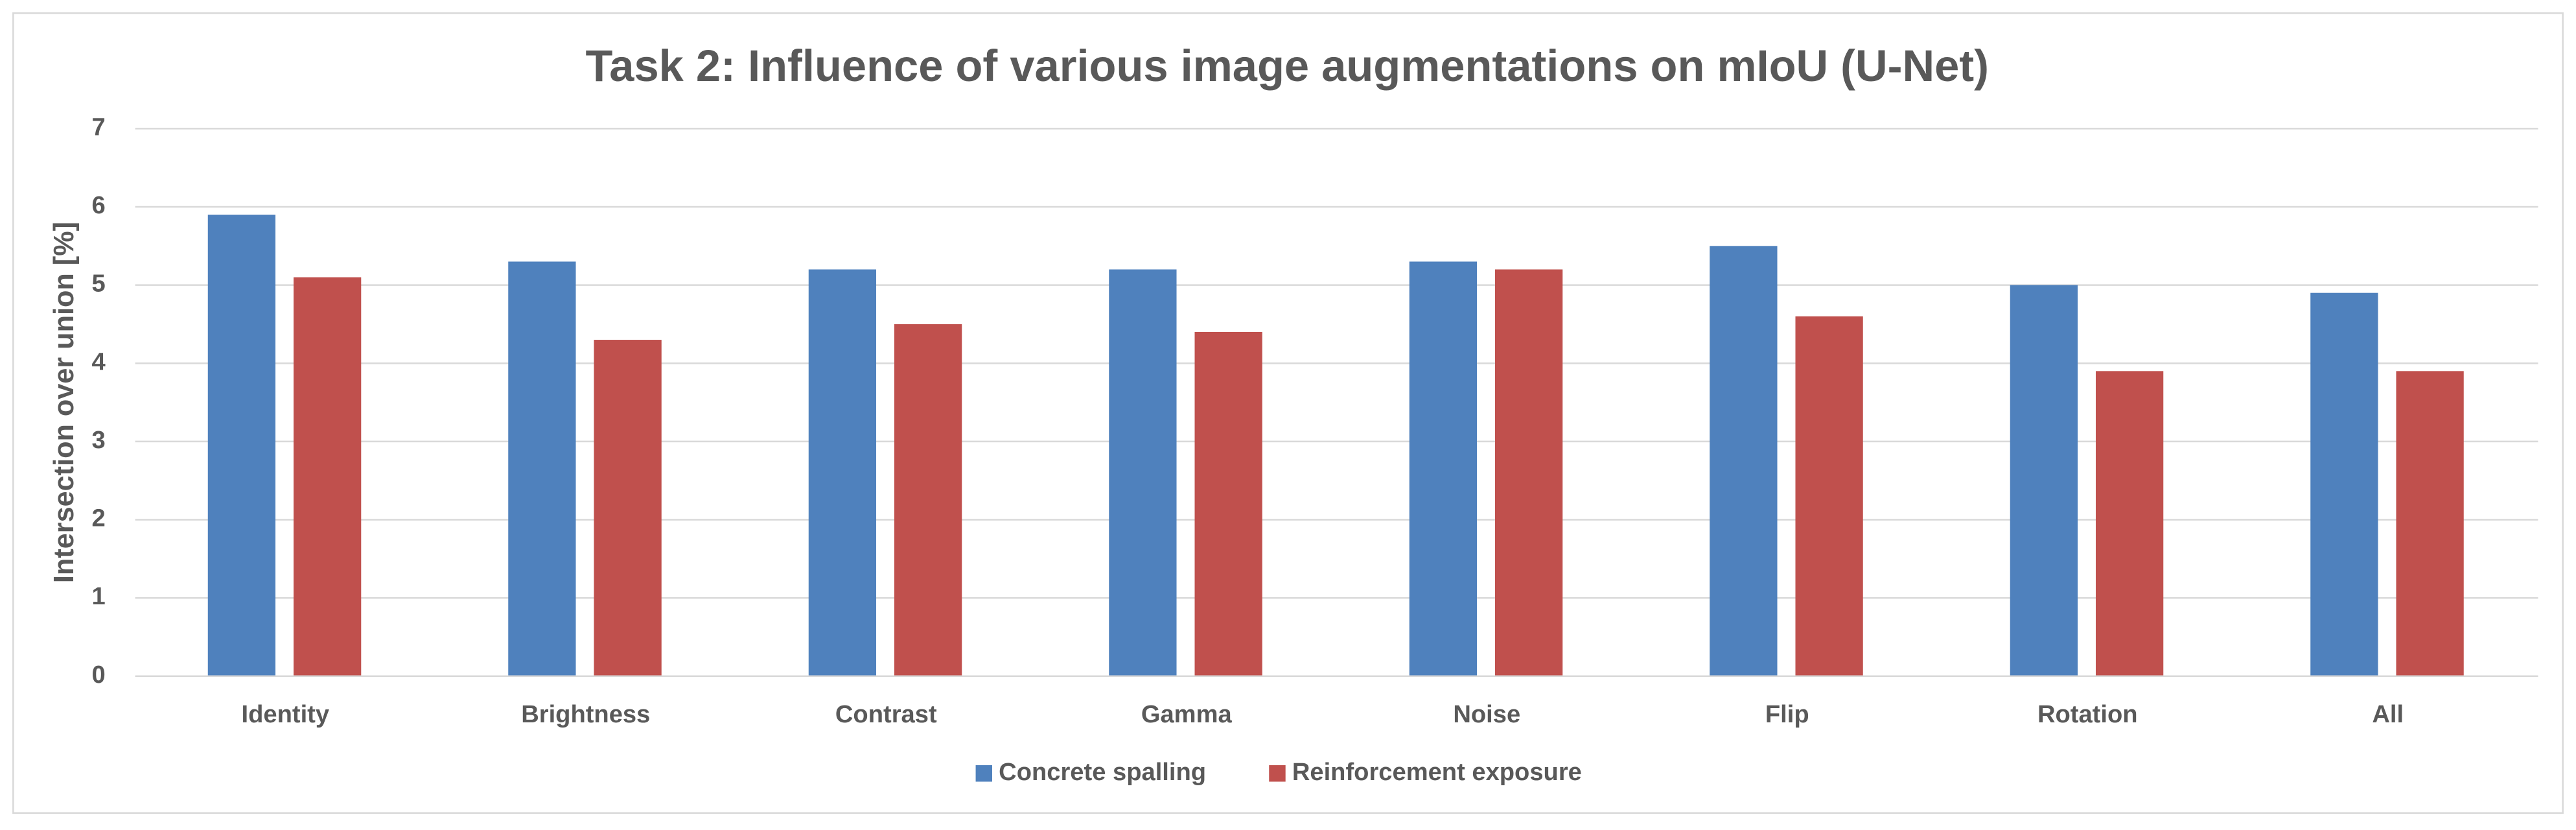 This screenshot has height=830, width=2576. What do you see at coordinates (1187, 714) in the screenshot?
I see `x-tick-label: Gamma` at bounding box center [1187, 714].